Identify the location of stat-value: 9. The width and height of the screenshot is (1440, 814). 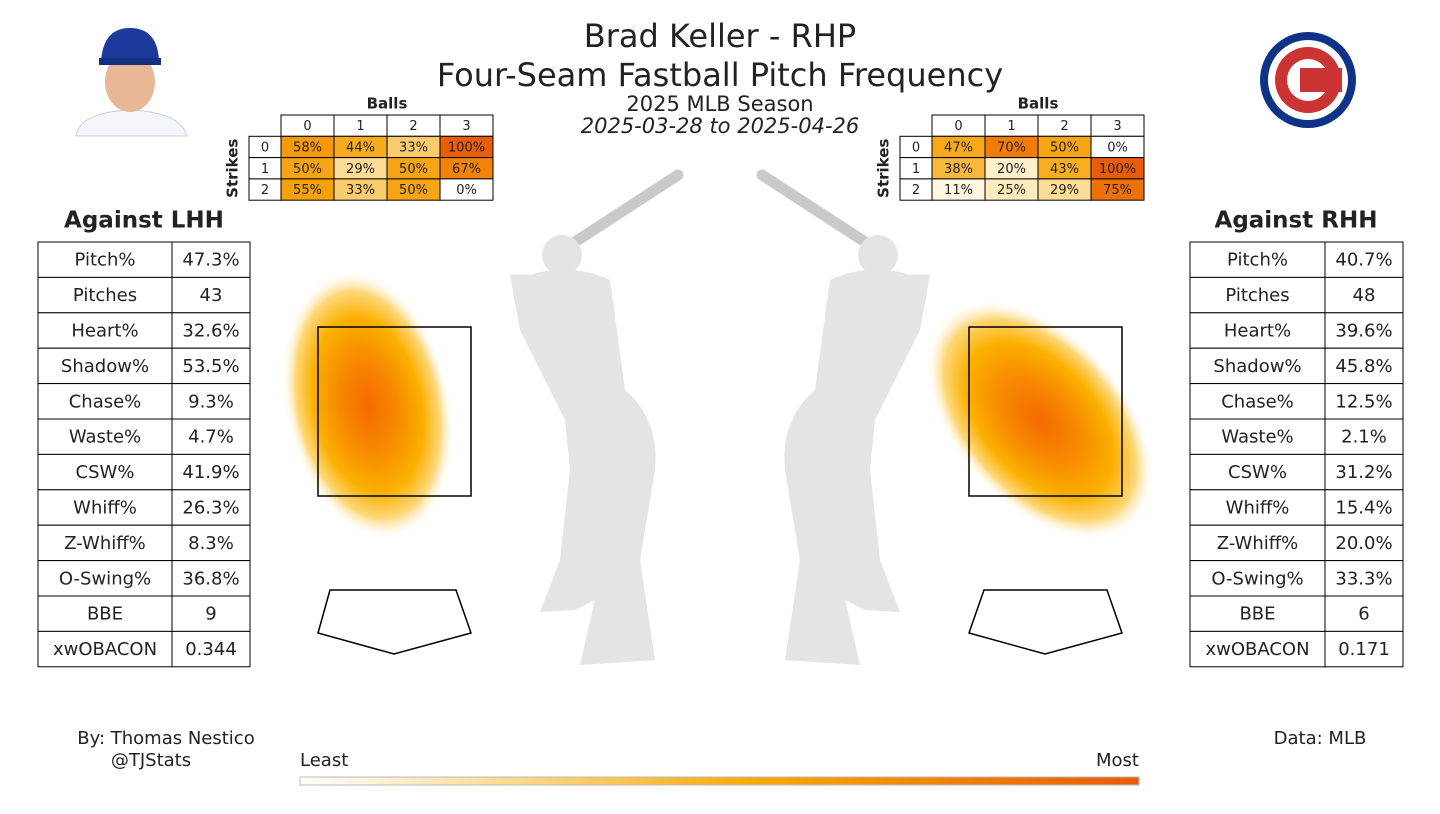
(210, 614).